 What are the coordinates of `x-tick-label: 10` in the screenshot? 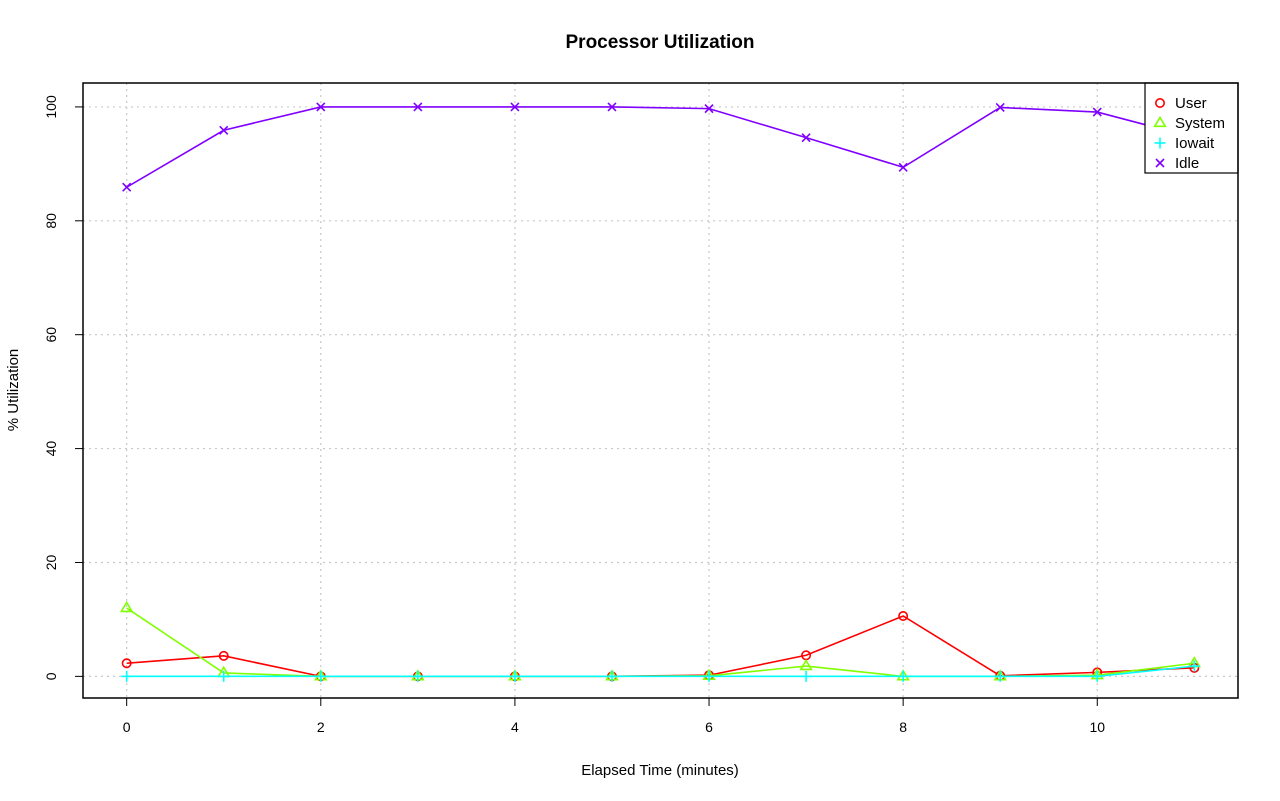 It's located at (1097, 727).